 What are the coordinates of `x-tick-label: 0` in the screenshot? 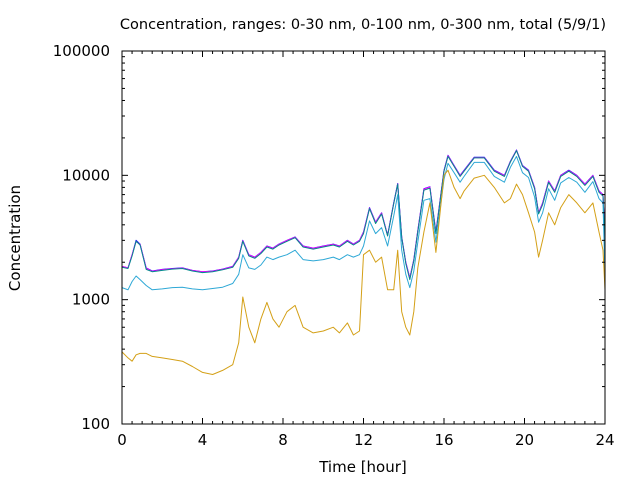 It's located at (122, 440).